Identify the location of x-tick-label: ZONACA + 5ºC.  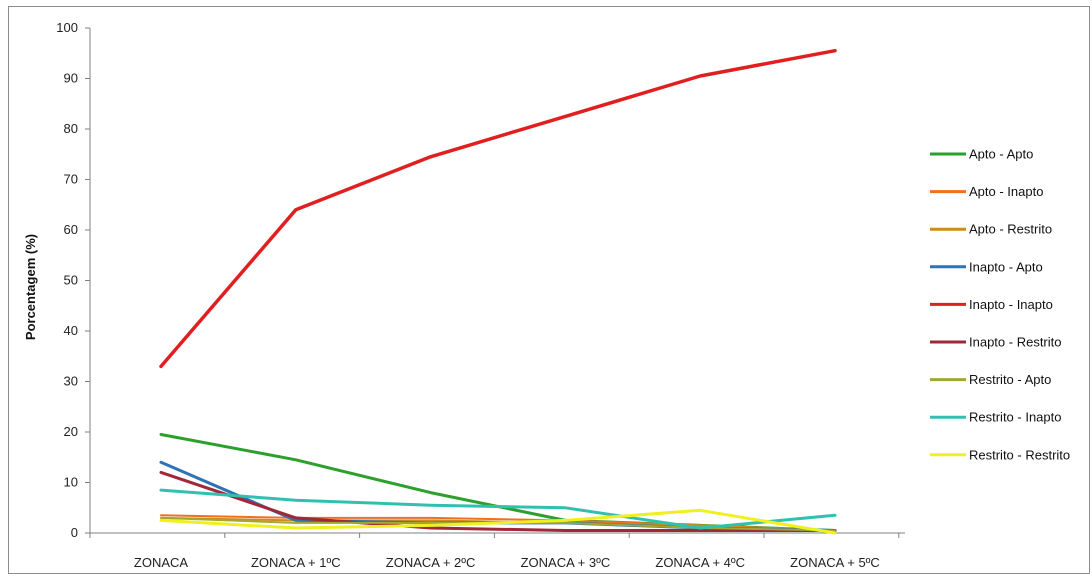
(835, 562).